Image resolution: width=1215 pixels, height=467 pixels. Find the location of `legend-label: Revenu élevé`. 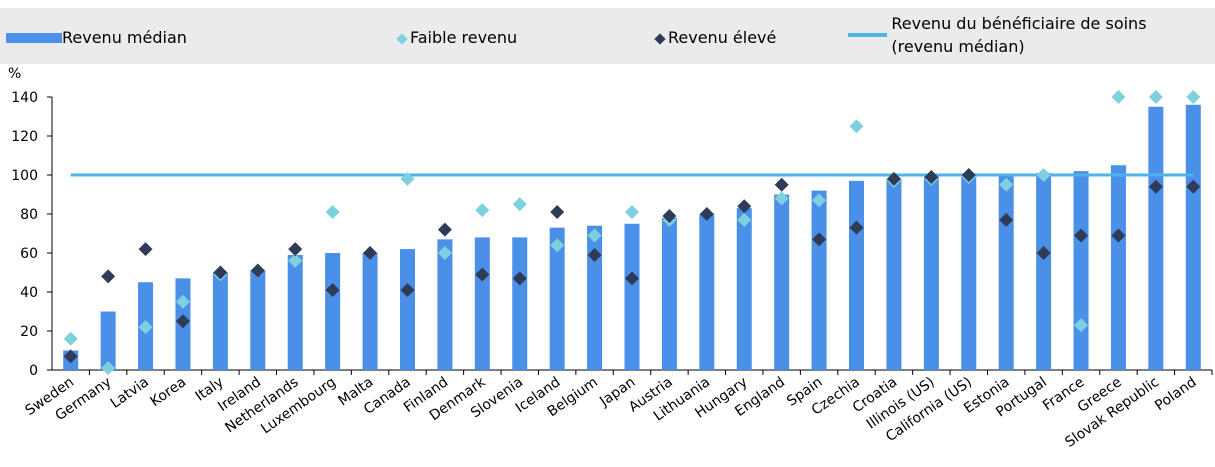

legend-label: Revenu élevé is located at coordinates (722, 37).